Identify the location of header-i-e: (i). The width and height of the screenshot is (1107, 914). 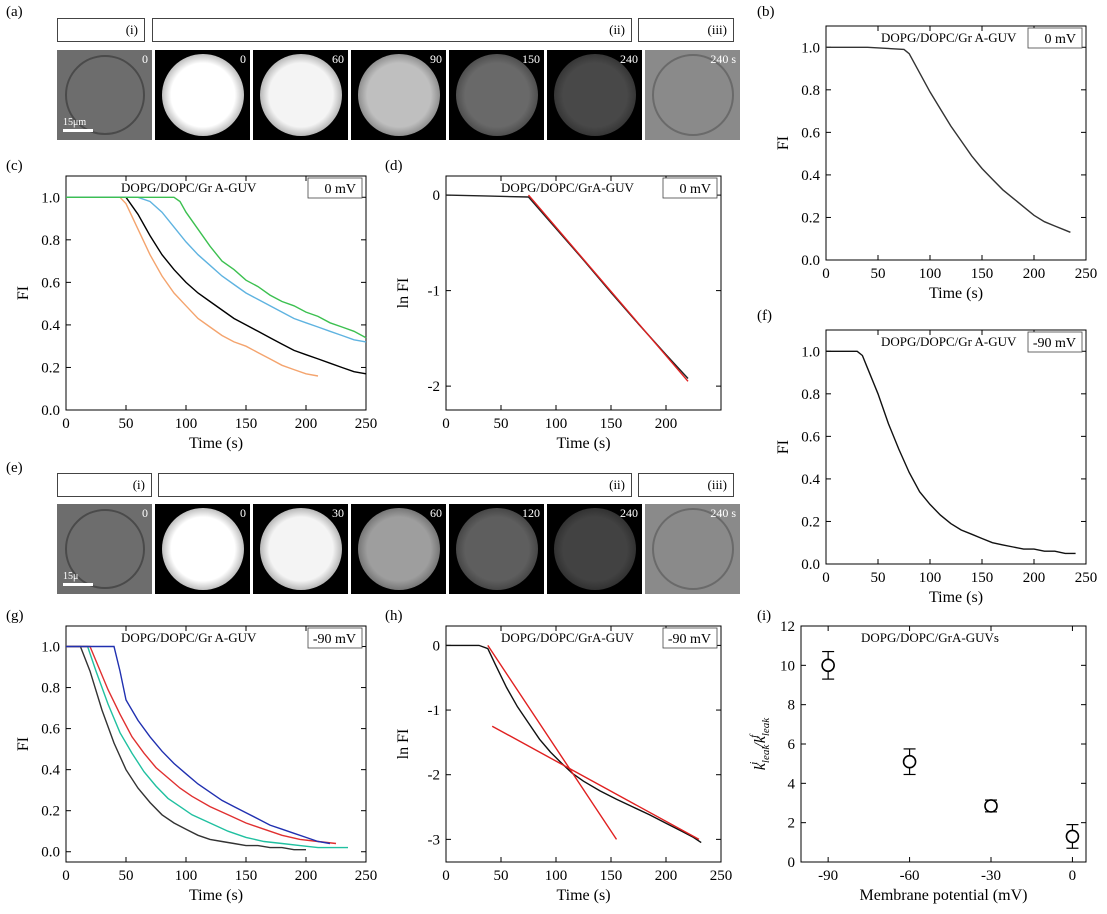
(104, 485).